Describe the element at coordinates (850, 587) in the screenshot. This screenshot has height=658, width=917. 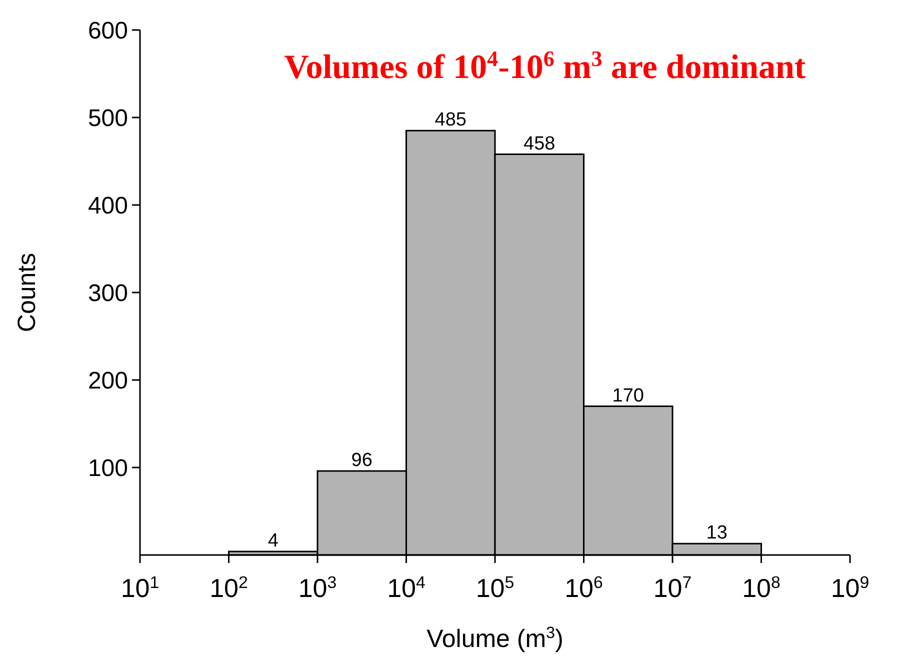
I see `x-tick-label: 10$^{9}$` at that location.